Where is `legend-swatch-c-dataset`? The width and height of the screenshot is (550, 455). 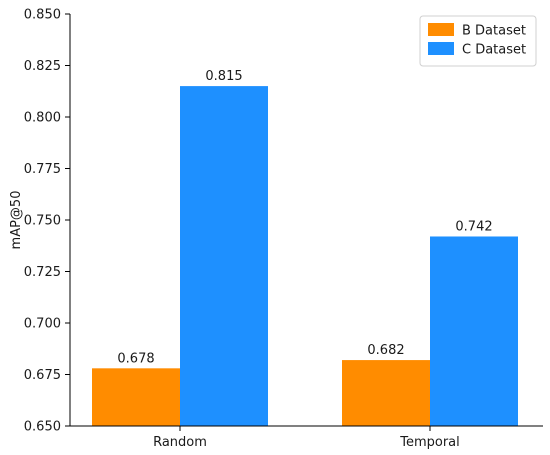
legend-swatch-c-dataset is located at coordinates (441, 48).